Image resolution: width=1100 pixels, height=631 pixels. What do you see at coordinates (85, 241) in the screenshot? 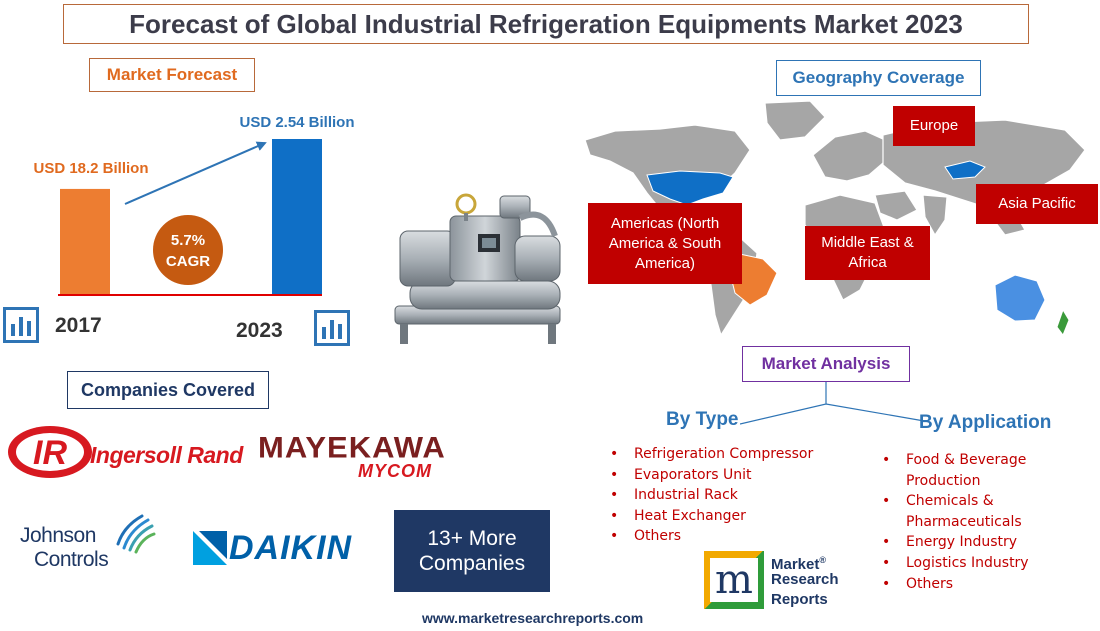
I see `bar-2017` at bounding box center [85, 241].